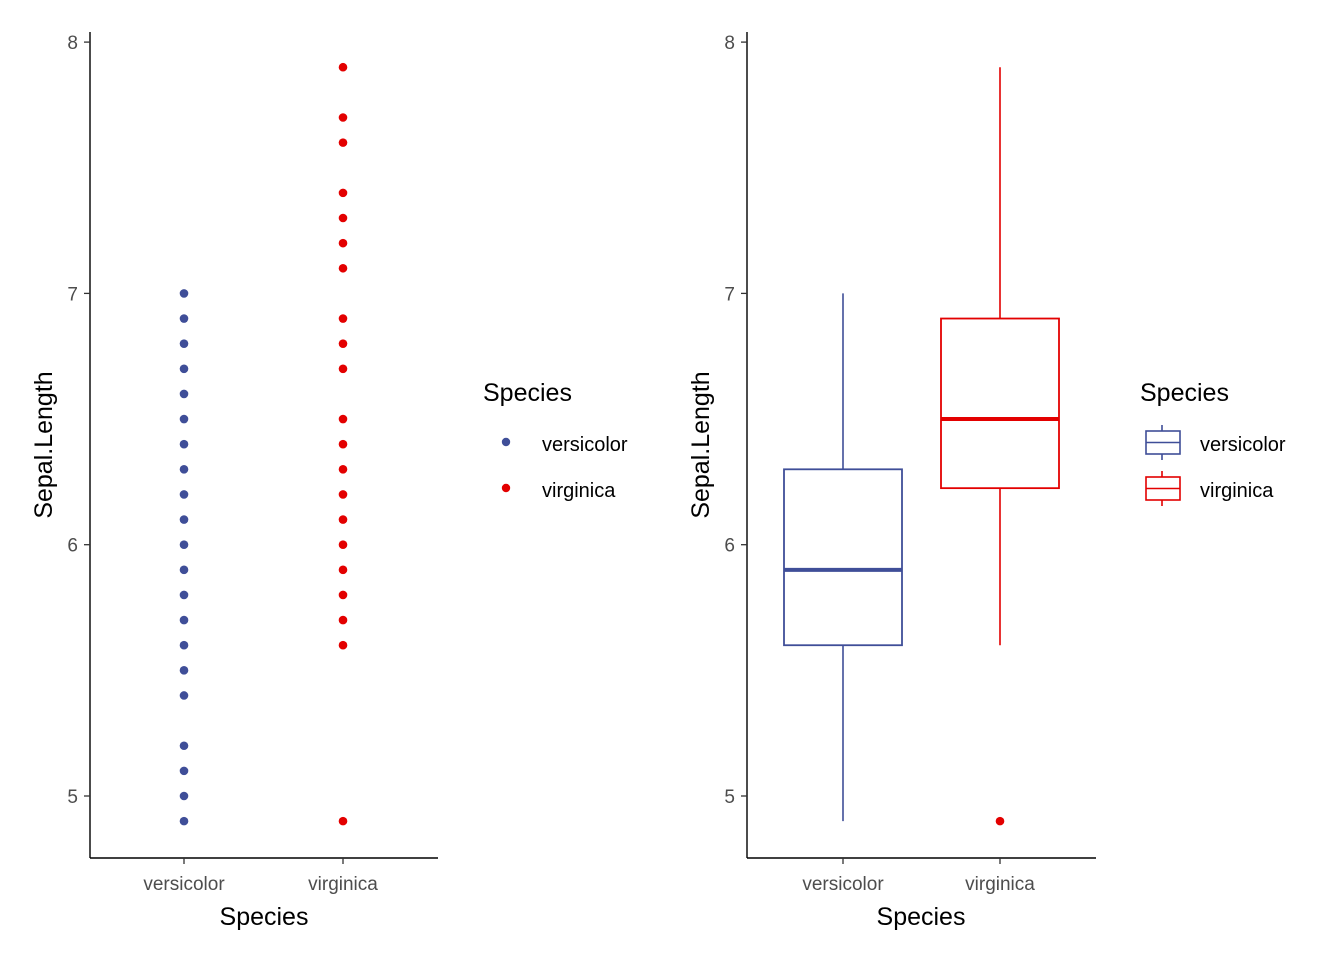 The image size is (1344, 960). What do you see at coordinates (1000, 821) in the screenshot?
I see `outlier-point` at bounding box center [1000, 821].